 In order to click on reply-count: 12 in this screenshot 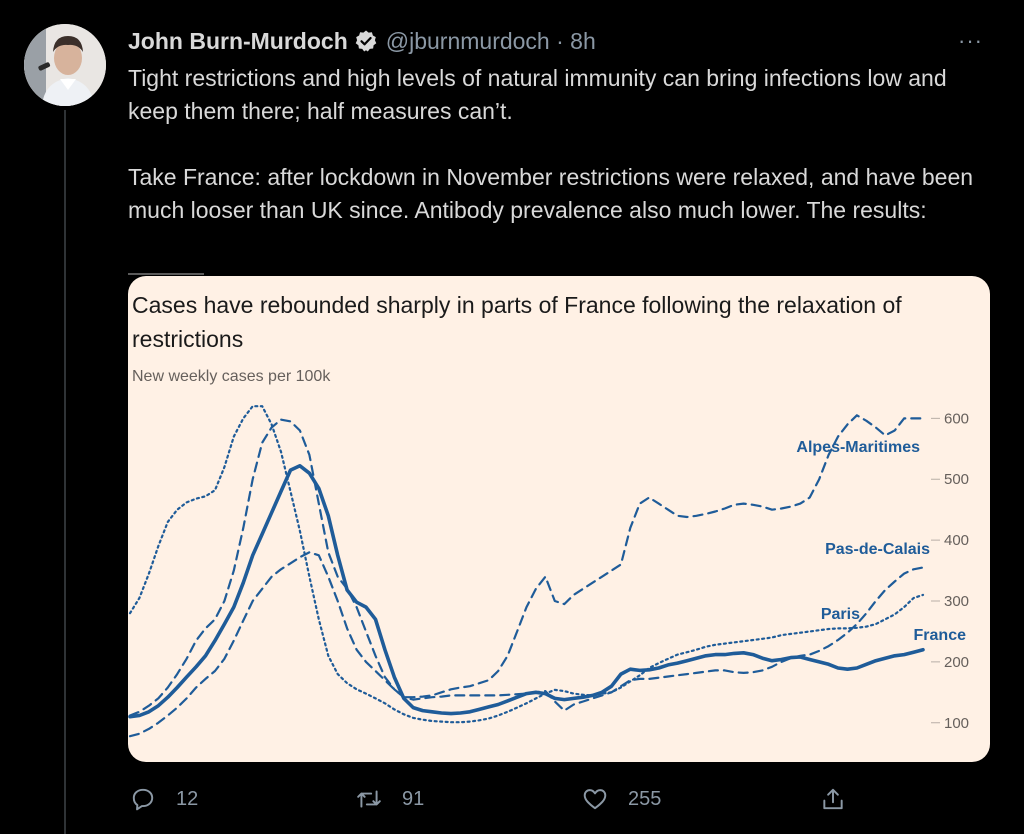, I will do `click(187, 798)`.